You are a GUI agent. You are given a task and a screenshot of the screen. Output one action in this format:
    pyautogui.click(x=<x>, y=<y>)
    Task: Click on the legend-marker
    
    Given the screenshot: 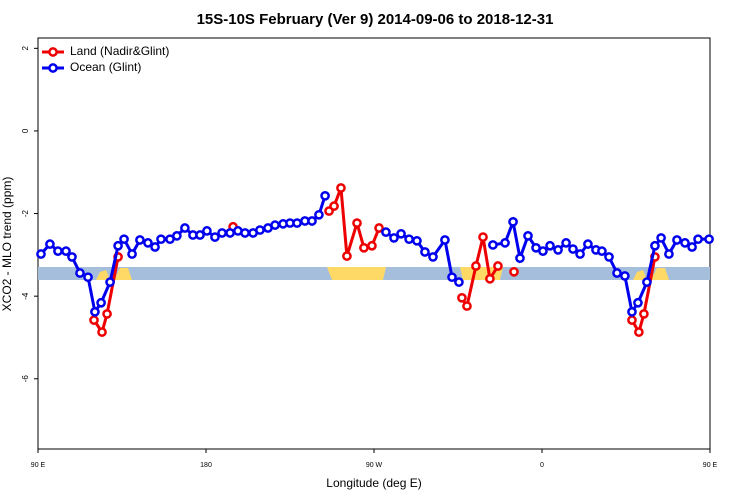 What is the action you would take?
    pyautogui.click(x=53, y=68)
    